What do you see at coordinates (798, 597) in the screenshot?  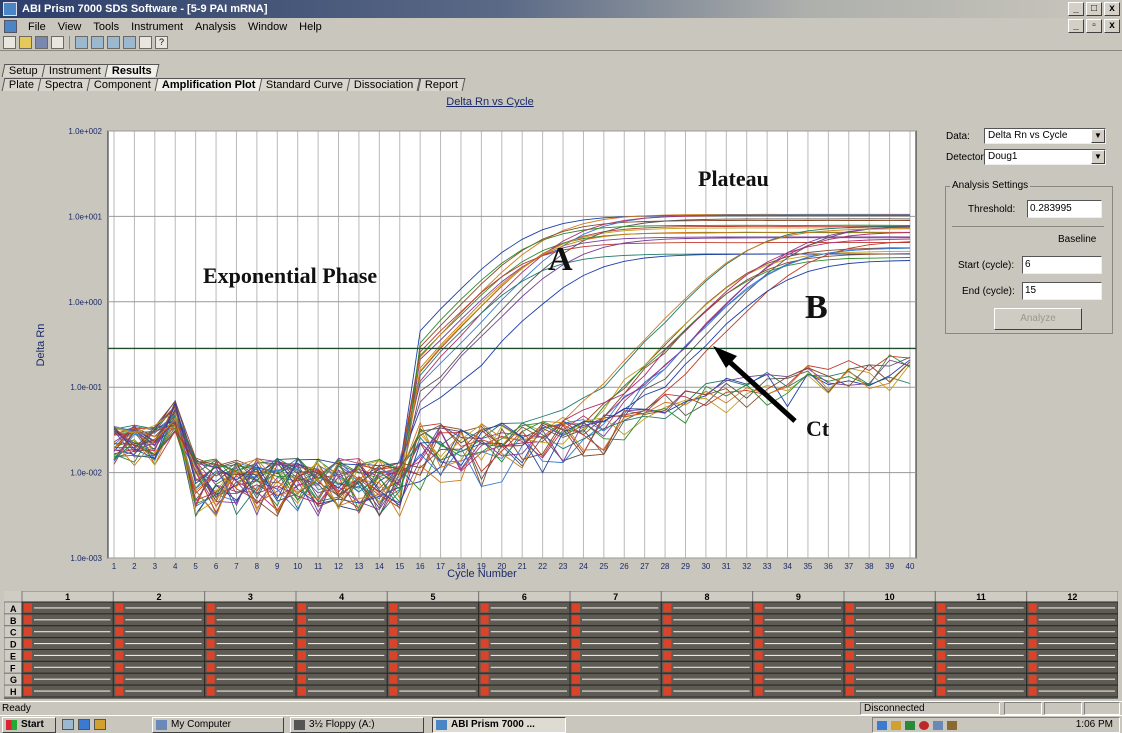 I see `plate-column-label: 9` at bounding box center [798, 597].